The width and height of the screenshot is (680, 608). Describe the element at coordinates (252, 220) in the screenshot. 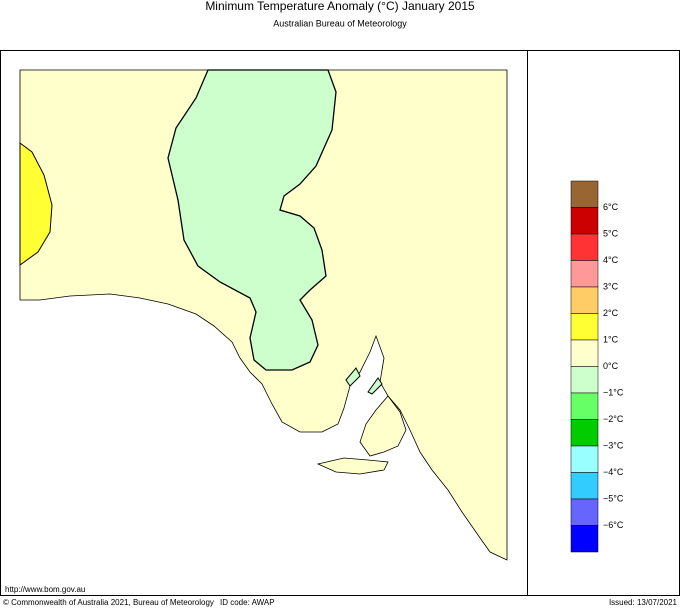

I see `green-anomaly` at that location.